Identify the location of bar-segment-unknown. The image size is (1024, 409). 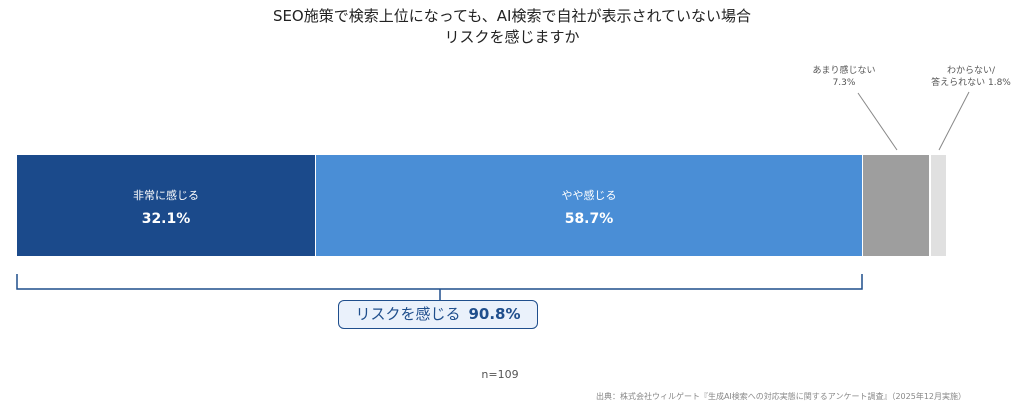
(938, 205).